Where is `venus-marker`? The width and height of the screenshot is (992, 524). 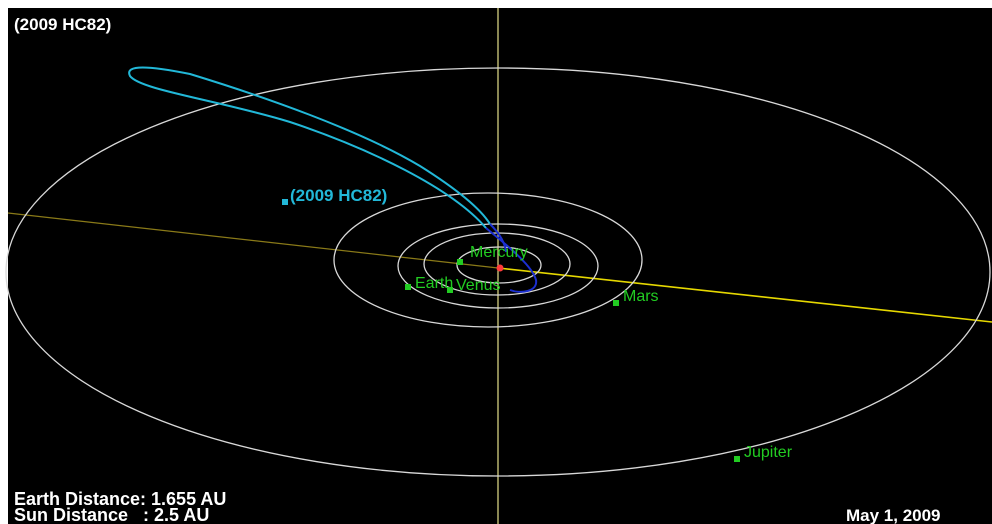 venus-marker is located at coordinates (450, 290).